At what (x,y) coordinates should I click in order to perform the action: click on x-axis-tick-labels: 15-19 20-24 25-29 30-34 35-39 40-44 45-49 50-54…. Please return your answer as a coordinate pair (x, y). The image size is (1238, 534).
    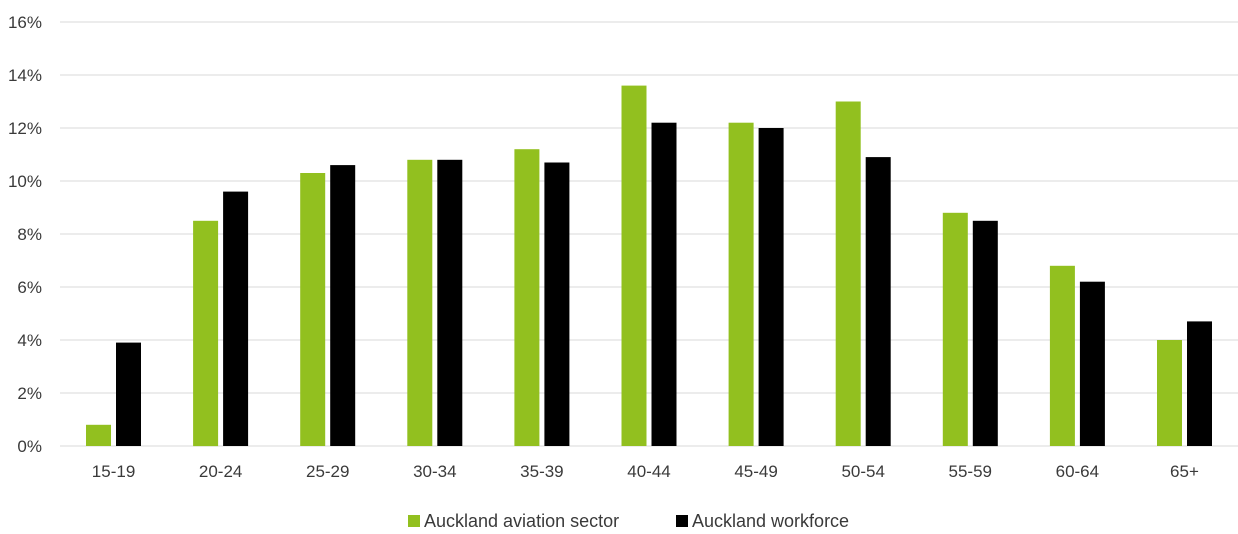
    Looking at the image, I should click on (645, 471).